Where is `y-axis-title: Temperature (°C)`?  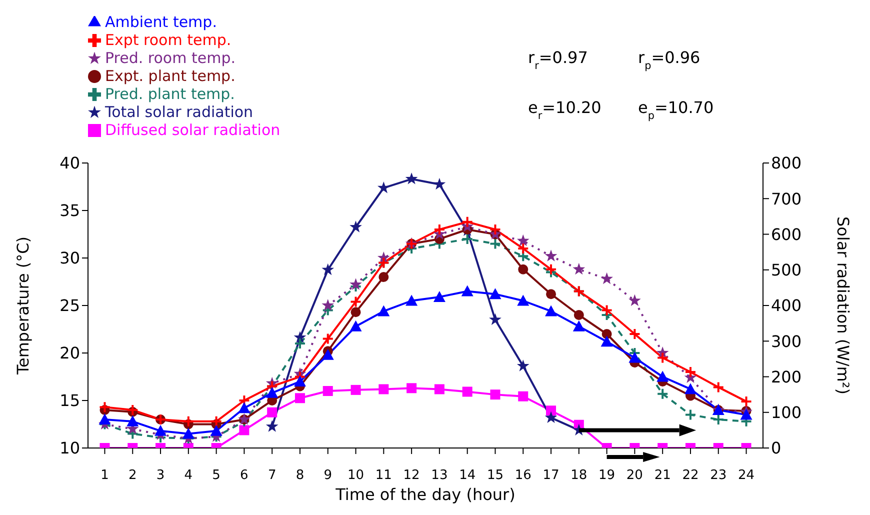 y-axis-title: Temperature (°C) is located at coordinates (23, 306).